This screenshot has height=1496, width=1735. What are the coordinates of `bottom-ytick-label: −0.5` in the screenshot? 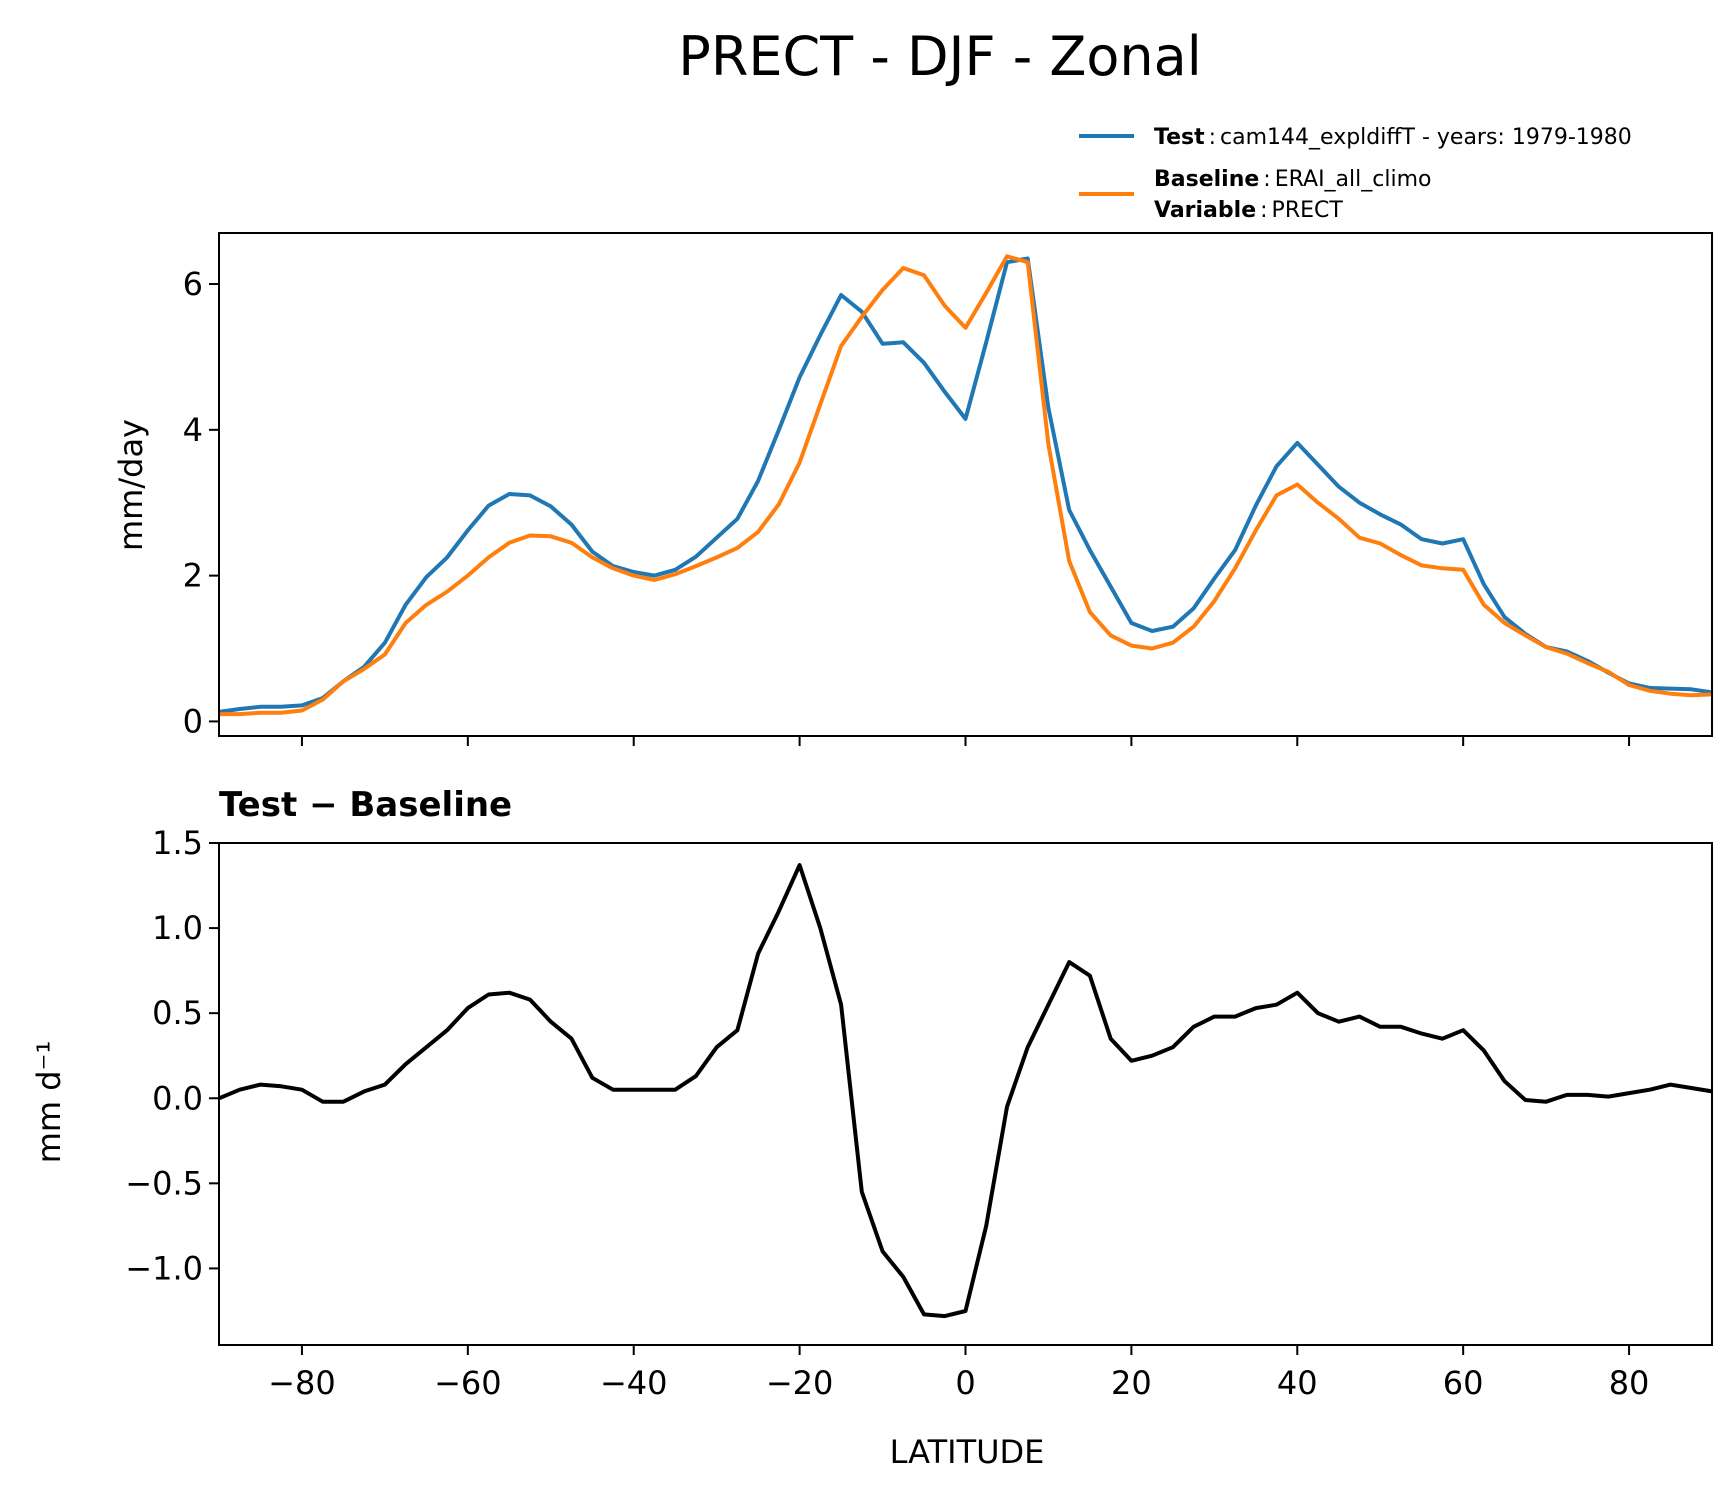 It's located at (164, 1183).